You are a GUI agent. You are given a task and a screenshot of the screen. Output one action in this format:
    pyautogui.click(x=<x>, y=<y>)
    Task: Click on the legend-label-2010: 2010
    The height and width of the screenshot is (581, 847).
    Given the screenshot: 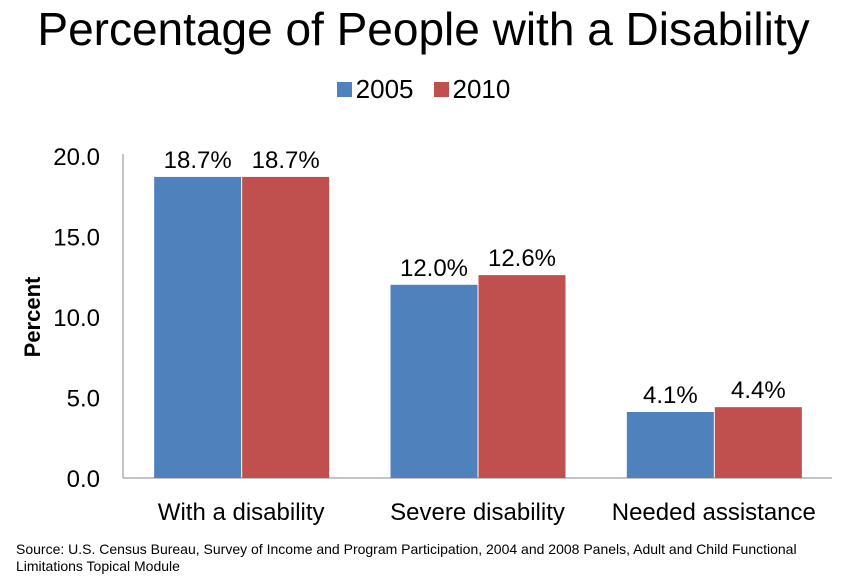 What is the action you would take?
    pyautogui.click(x=481, y=89)
    